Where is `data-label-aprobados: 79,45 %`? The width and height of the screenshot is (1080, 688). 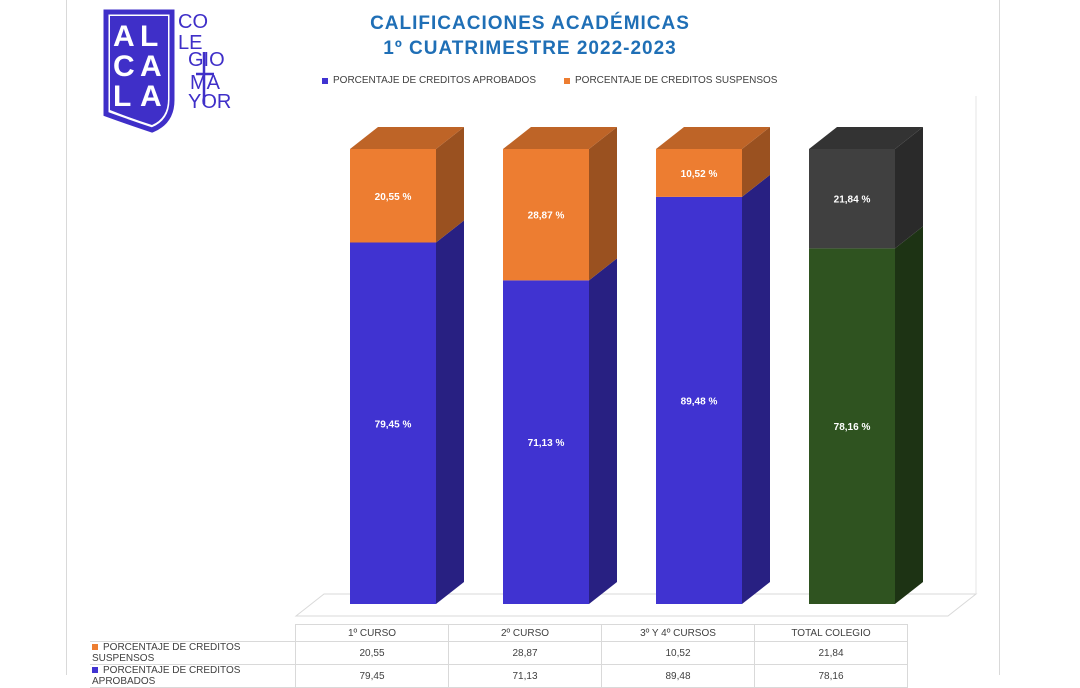 data-label-aprobados: 79,45 % is located at coordinates (393, 424).